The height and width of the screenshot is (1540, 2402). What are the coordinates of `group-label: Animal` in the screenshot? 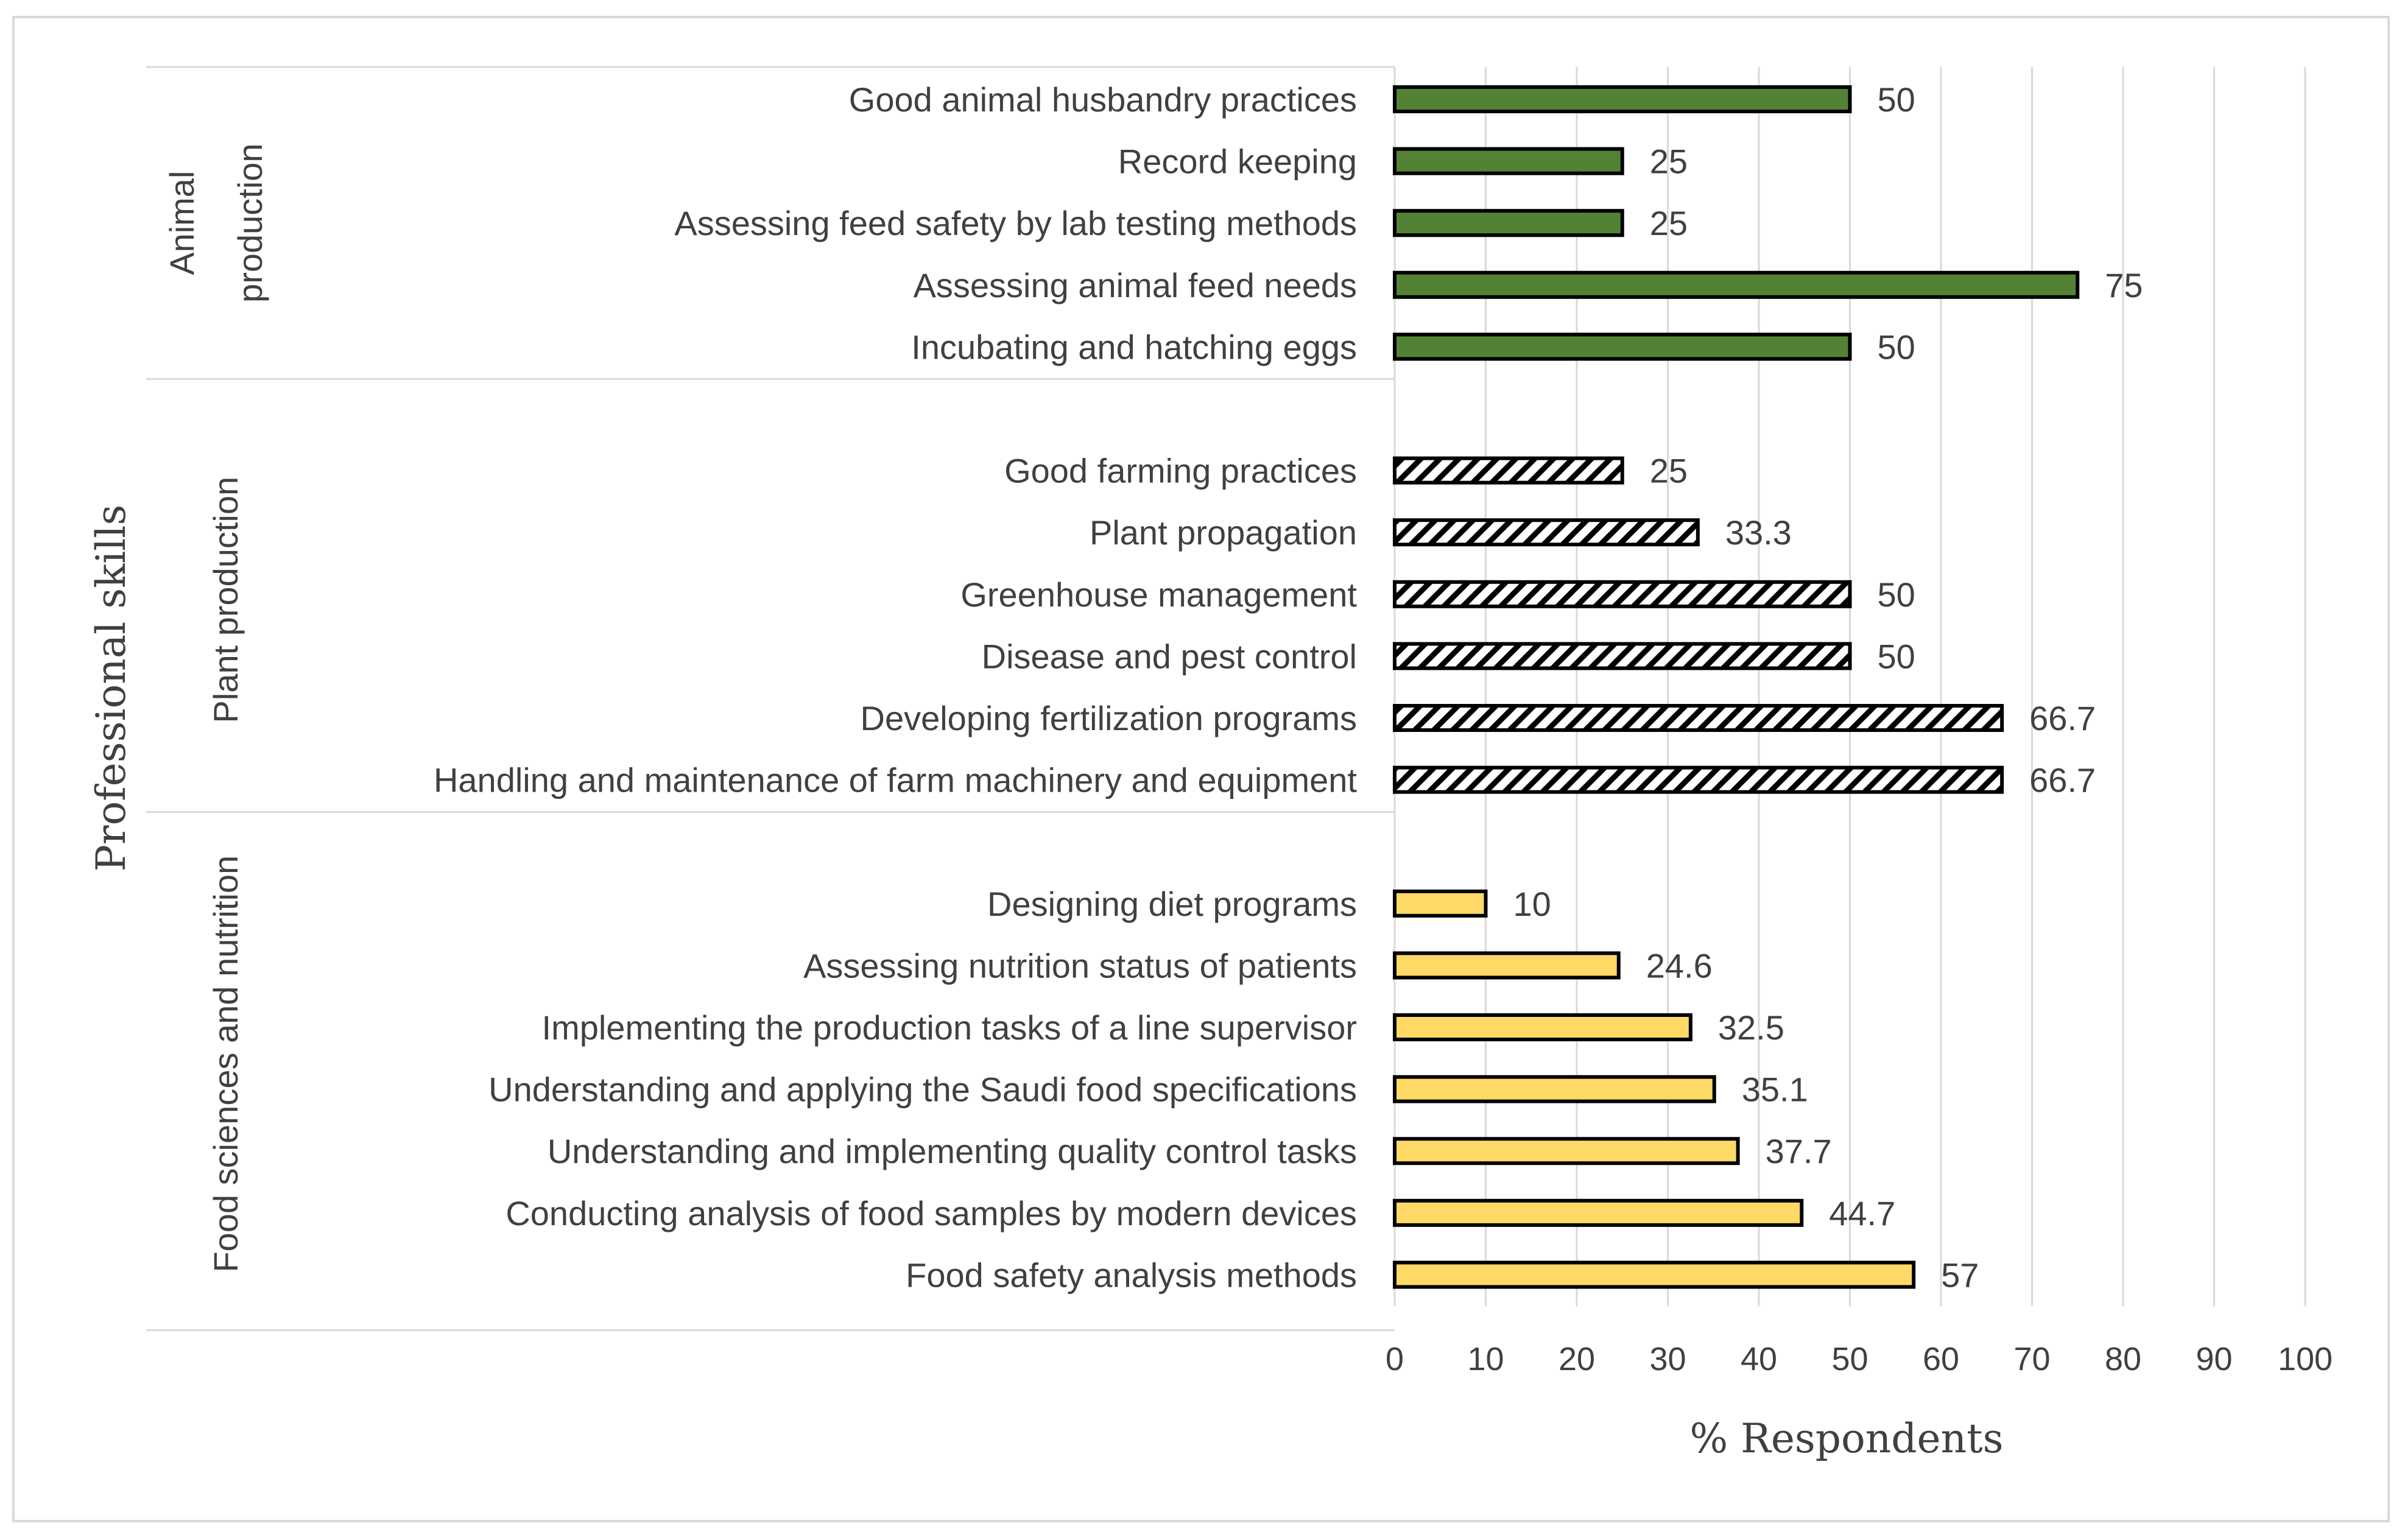 It's located at (182, 223).